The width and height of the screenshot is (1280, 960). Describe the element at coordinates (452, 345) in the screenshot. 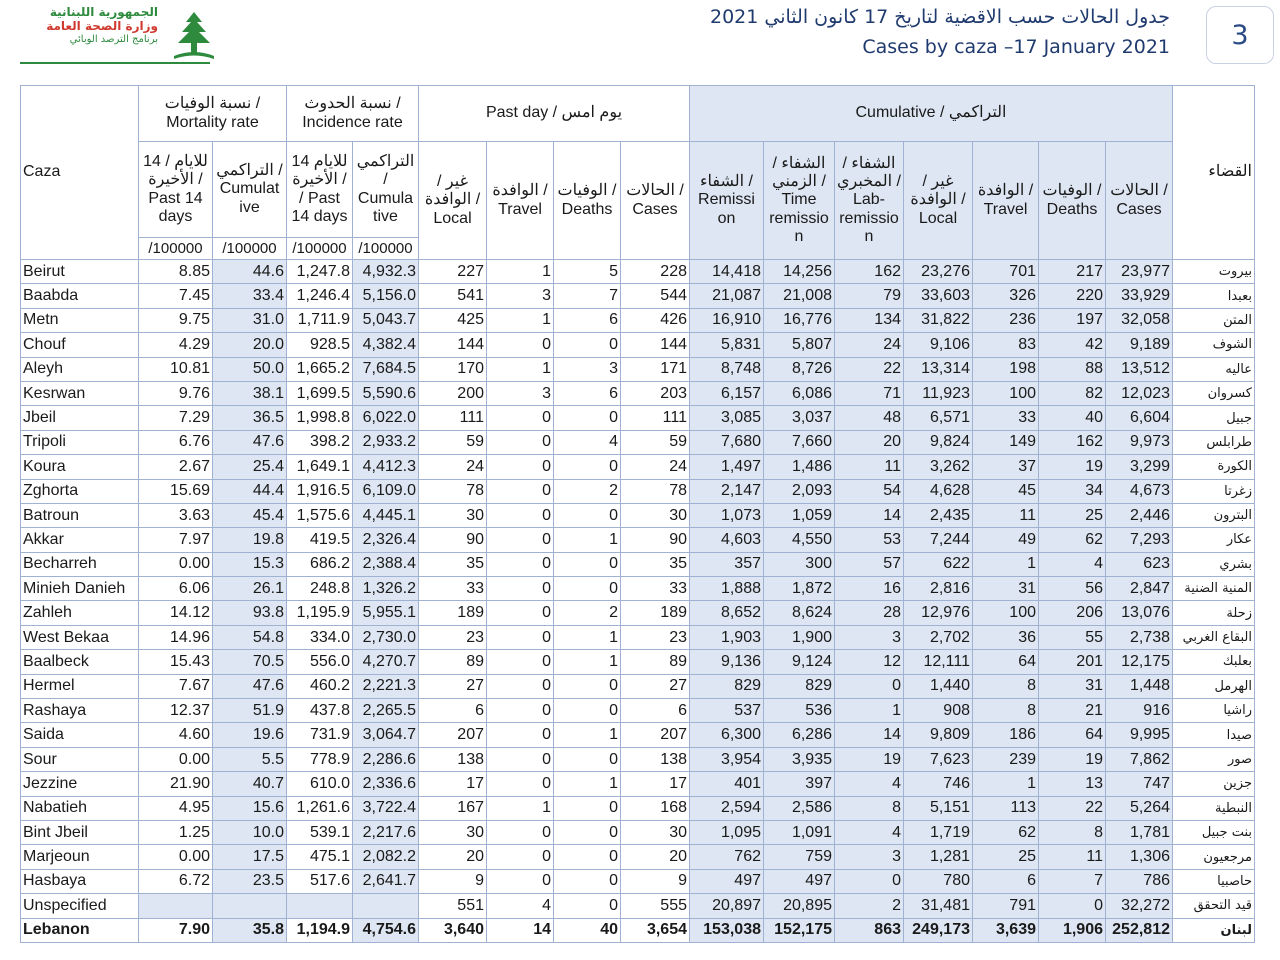

I see `pastday-local-cell: 144` at that location.